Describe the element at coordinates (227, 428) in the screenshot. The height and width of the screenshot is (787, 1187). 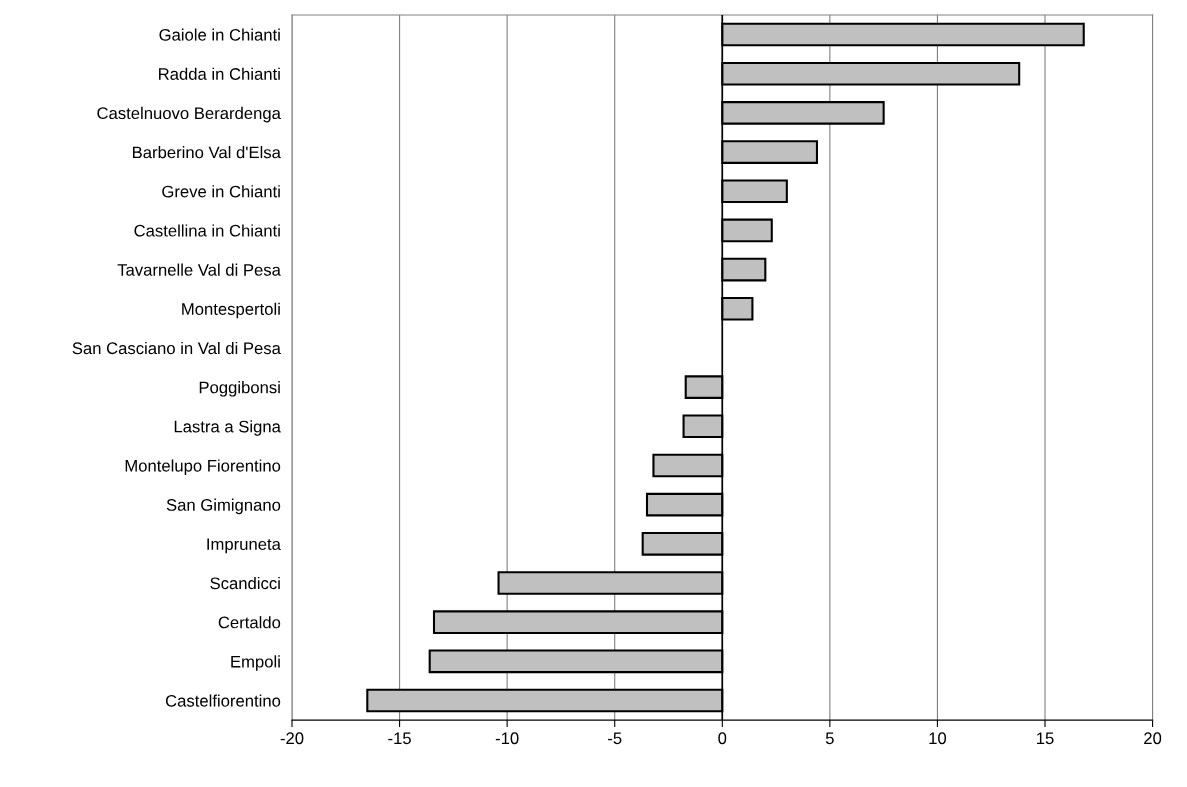
I see `y-tick-label: Lastra a Signa` at that location.